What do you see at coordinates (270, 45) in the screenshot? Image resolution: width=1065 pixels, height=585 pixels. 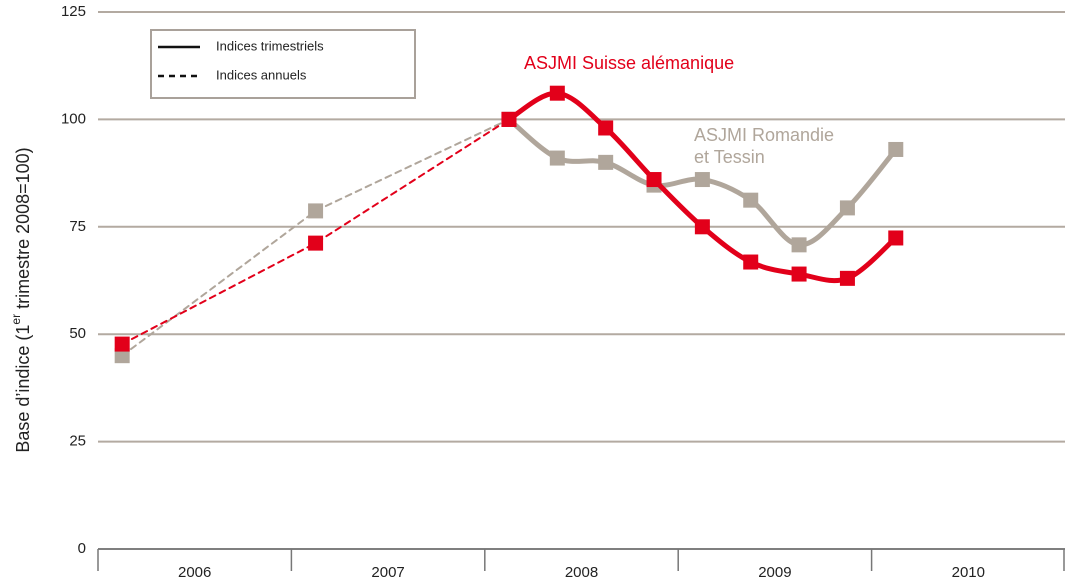 I see `legend-label: Indices trimestriels` at bounding box center [270, 45].